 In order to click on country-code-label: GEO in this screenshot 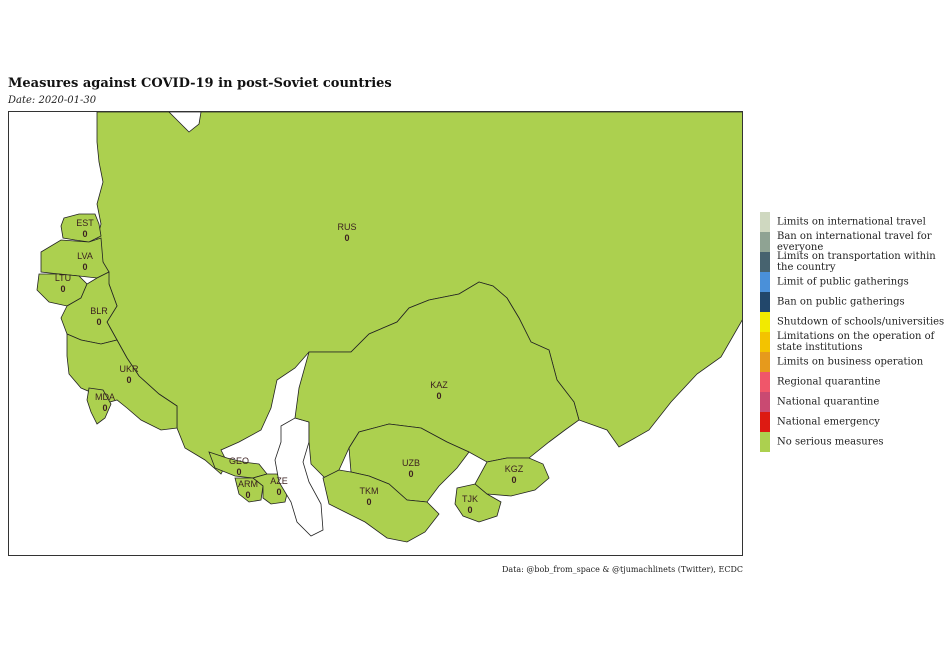, I will do `click(239, 461)`.